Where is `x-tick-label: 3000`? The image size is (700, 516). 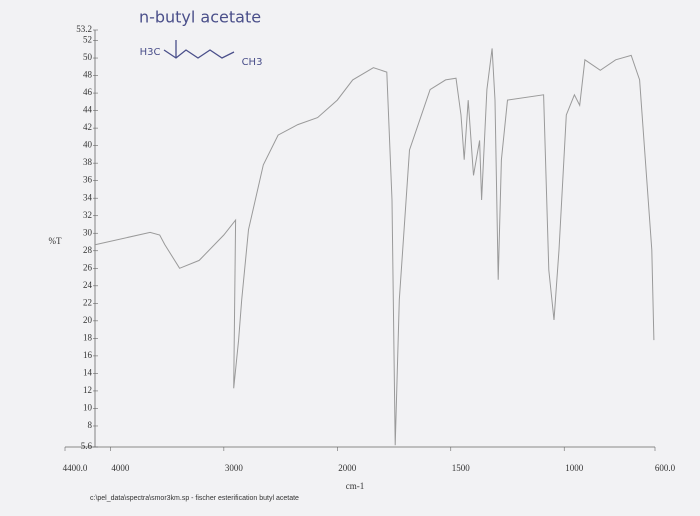 x-tick-label: 3000 is located at coordinates (234, 468).